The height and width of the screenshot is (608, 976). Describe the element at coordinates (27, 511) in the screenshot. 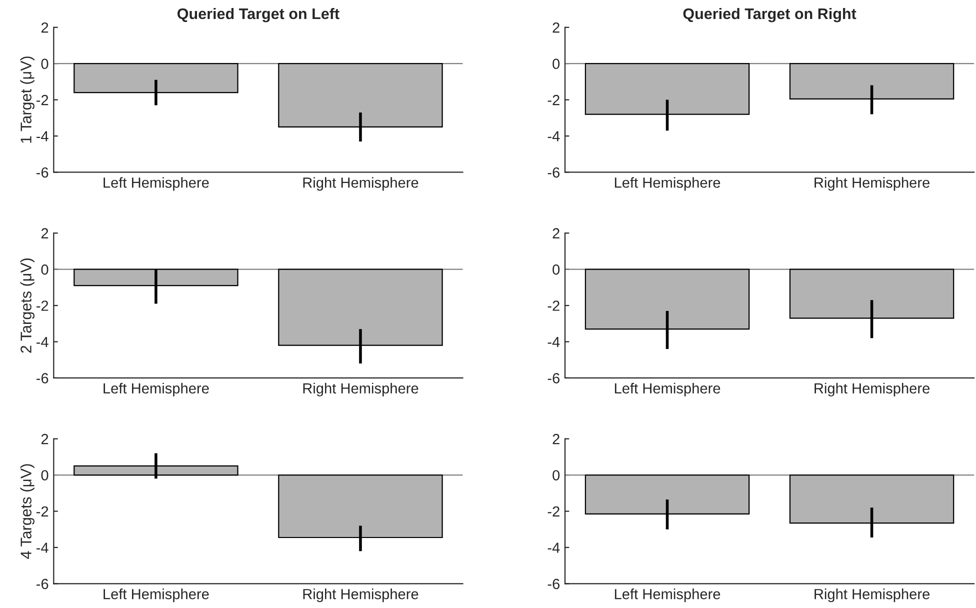

I see `y-axis-title: 4 Targets (μV)` at that location.